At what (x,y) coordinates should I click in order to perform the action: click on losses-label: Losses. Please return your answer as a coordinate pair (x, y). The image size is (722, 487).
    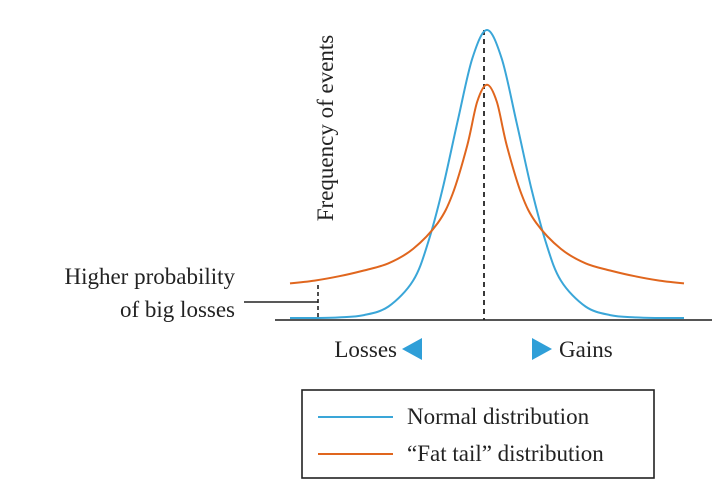
    Looking at the image, I should click on (365, 349).